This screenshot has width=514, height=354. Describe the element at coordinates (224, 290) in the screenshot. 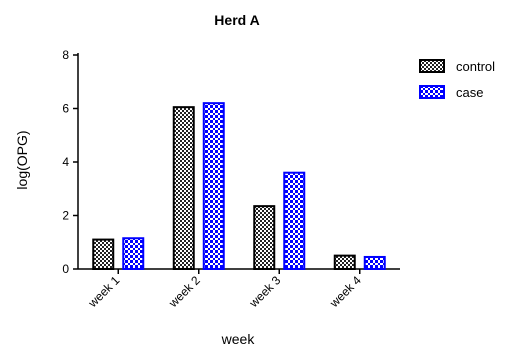

I see `x-ticks: week 1 week 2 week 3 week 4` at that location.